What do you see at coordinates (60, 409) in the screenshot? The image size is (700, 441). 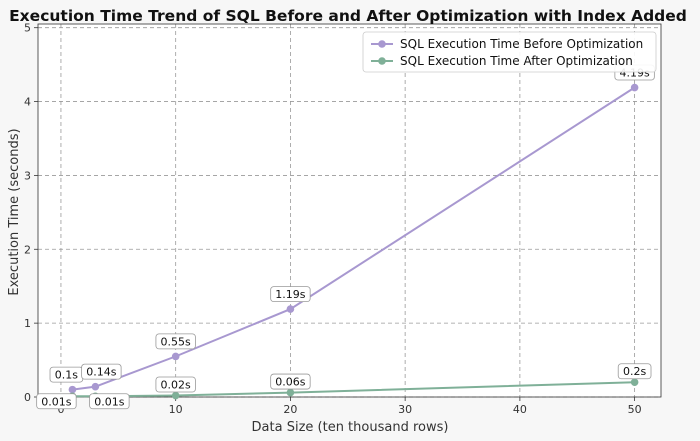 I see `x-tick-label: 0` at bounding box center [60, 409].